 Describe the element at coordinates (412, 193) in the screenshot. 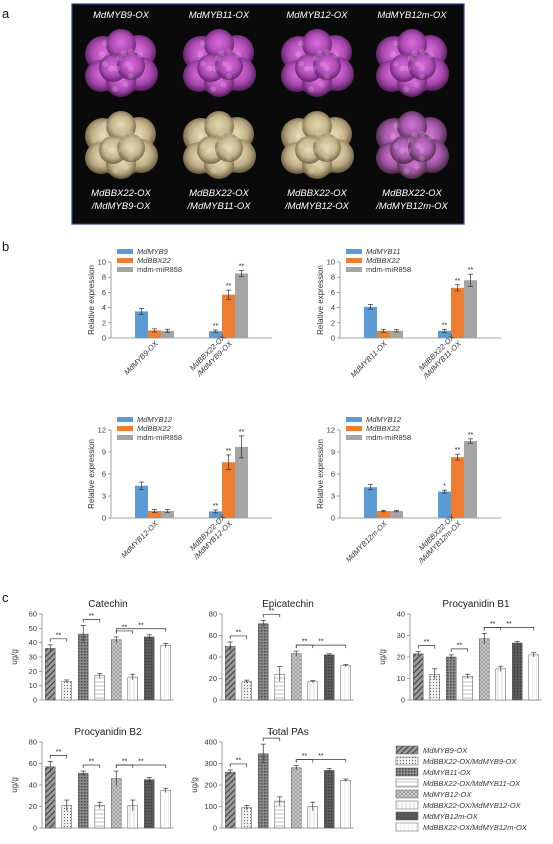

I see `photo-bottom-label-4-line1: MdBBX22-OX` at that location.